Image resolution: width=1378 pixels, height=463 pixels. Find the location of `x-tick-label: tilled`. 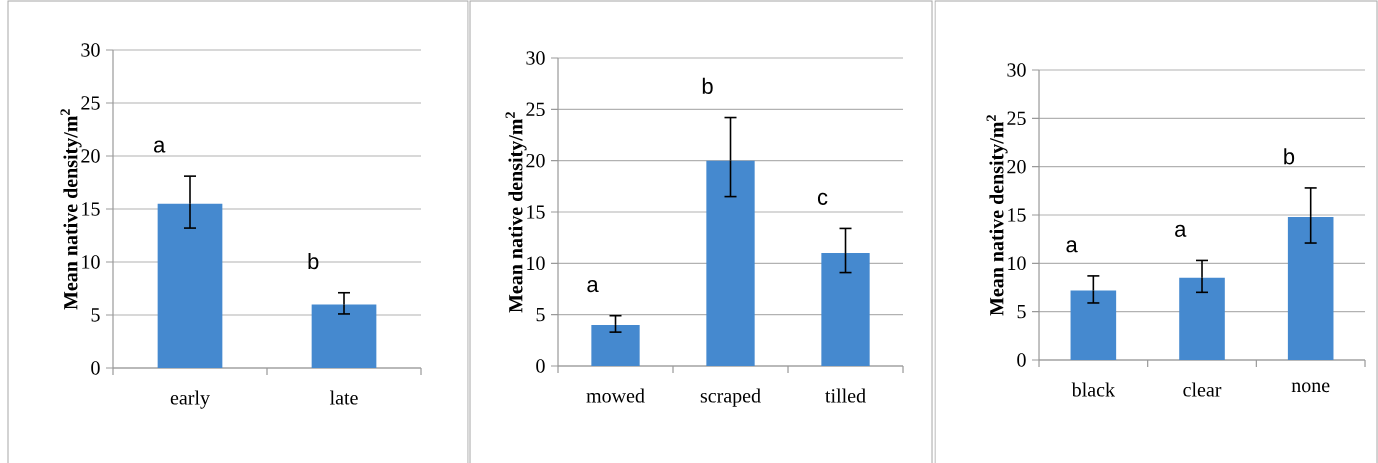

x-tick-label: tilled is located at coordinates (845, 395).